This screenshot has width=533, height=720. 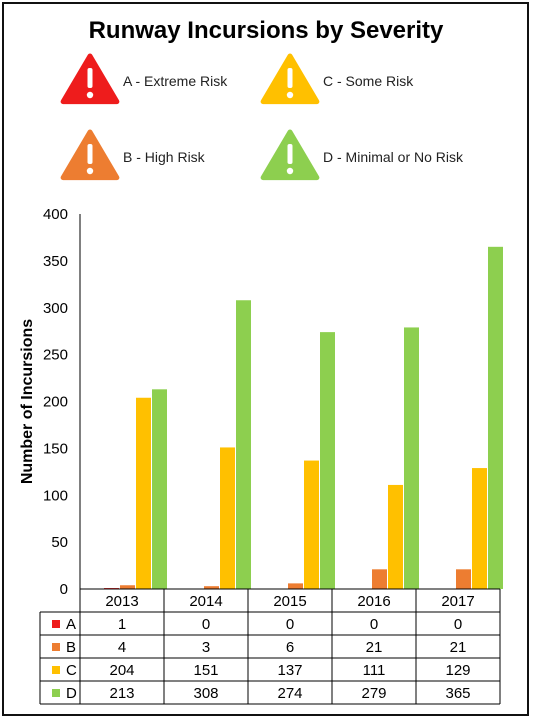 What do you see at coordinates (395, 536) in the screenshot?
I see `bar-C-2016` at bounding box center [395, 536].